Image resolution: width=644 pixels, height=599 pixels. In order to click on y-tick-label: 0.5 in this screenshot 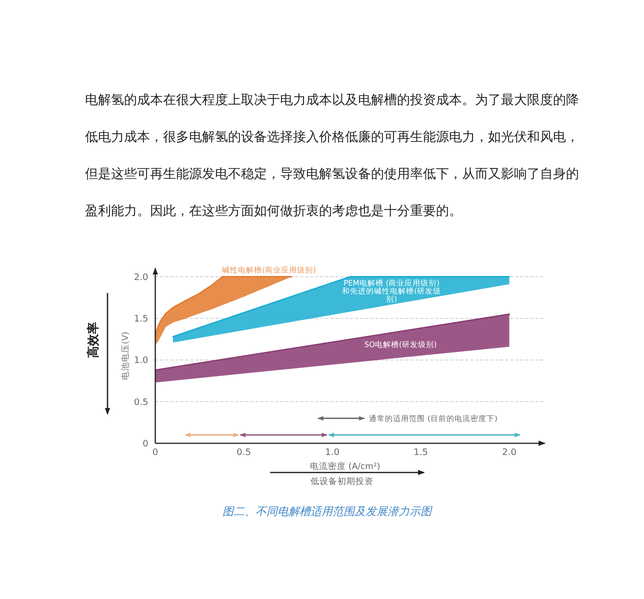, I will do `click(141, 403)`.